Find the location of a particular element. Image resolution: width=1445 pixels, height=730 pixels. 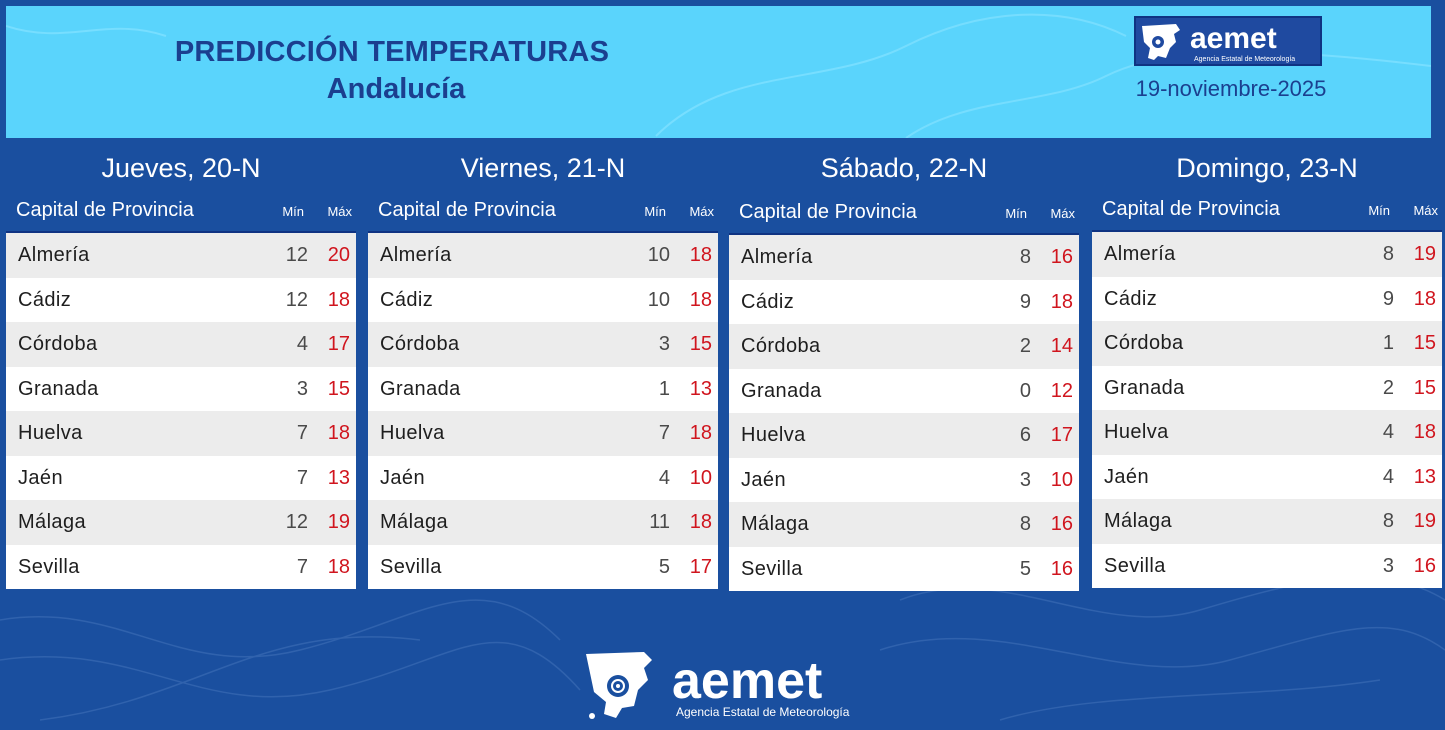

table-row: Almería 8 16 is located at coordinates (904, 257).